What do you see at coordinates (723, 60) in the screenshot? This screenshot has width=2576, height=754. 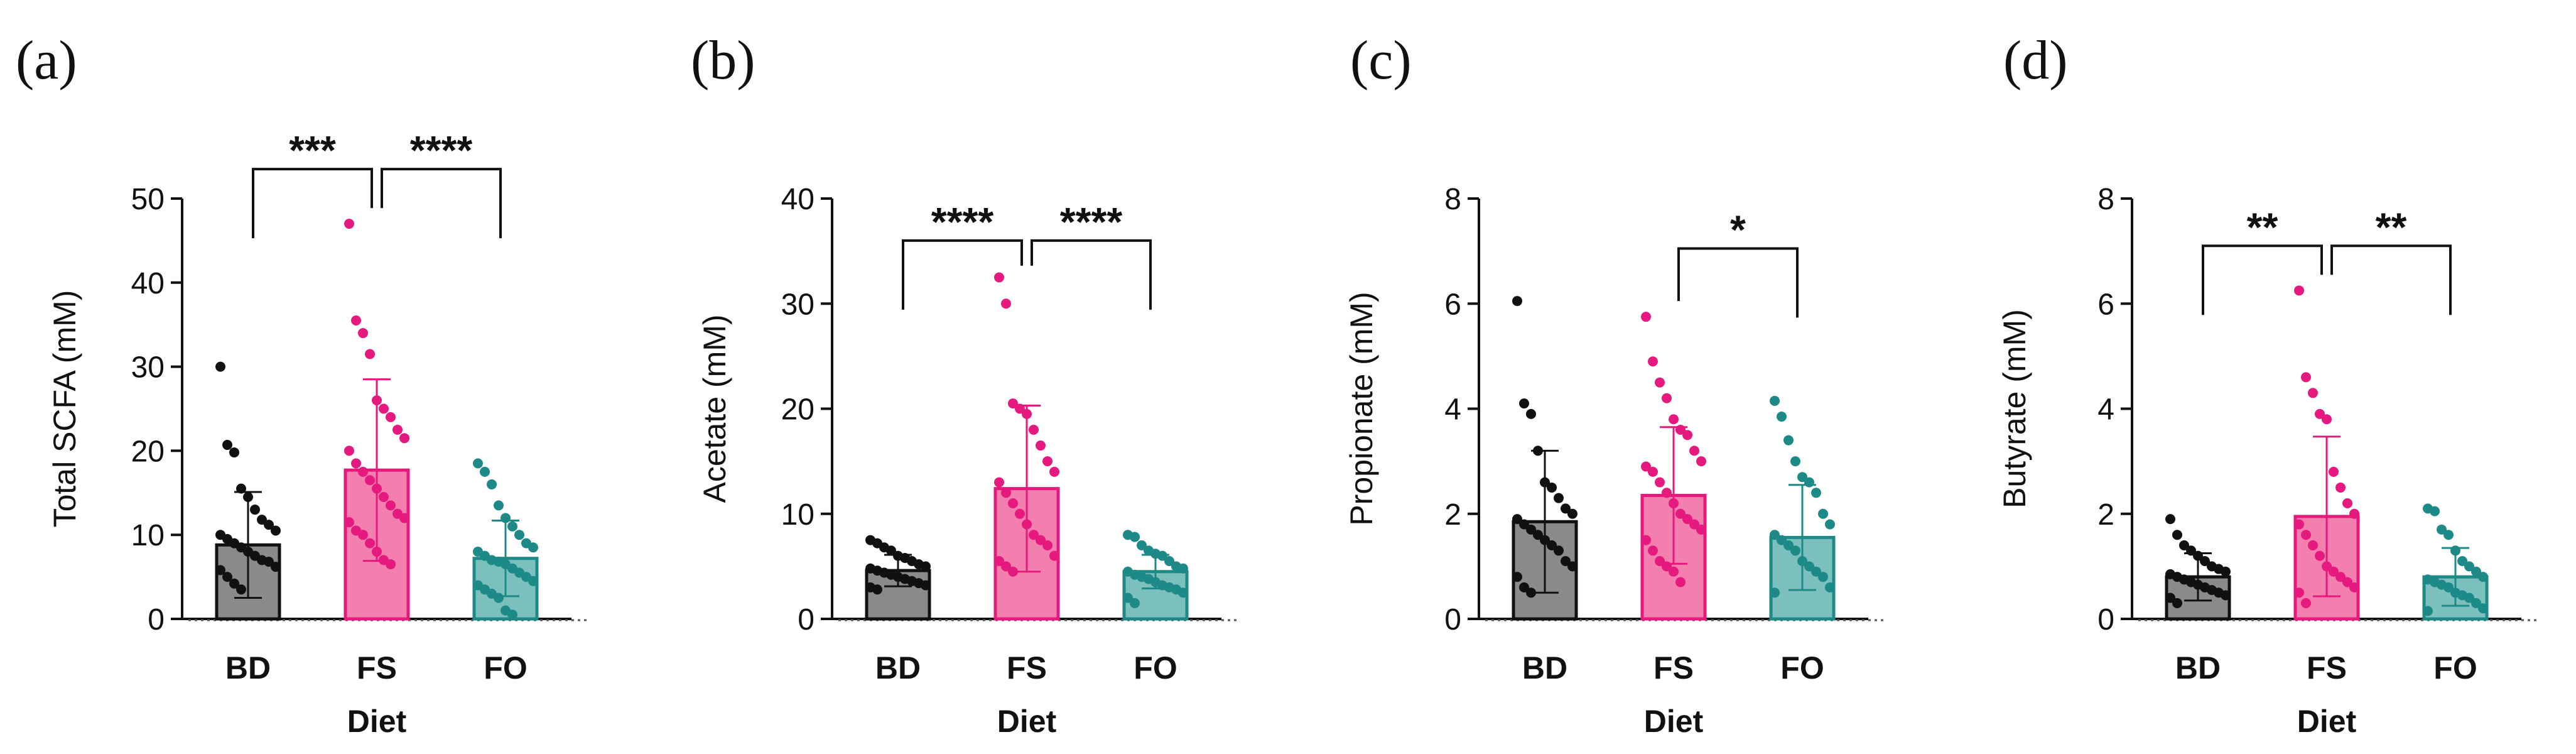 I see `panel-label: (b)` at bounding box center [723, 60].